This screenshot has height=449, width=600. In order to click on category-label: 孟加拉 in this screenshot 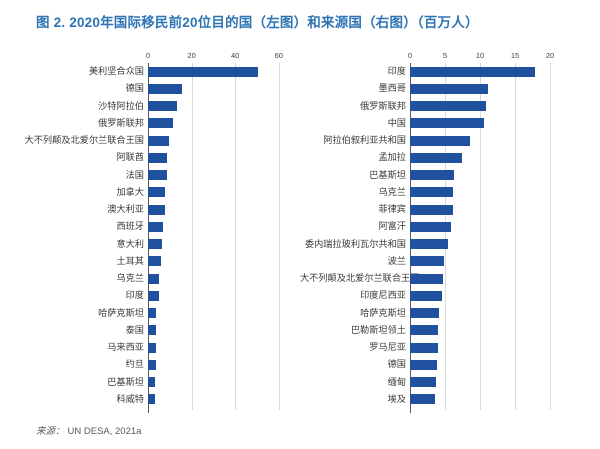, I will do `click(392, 157)`.